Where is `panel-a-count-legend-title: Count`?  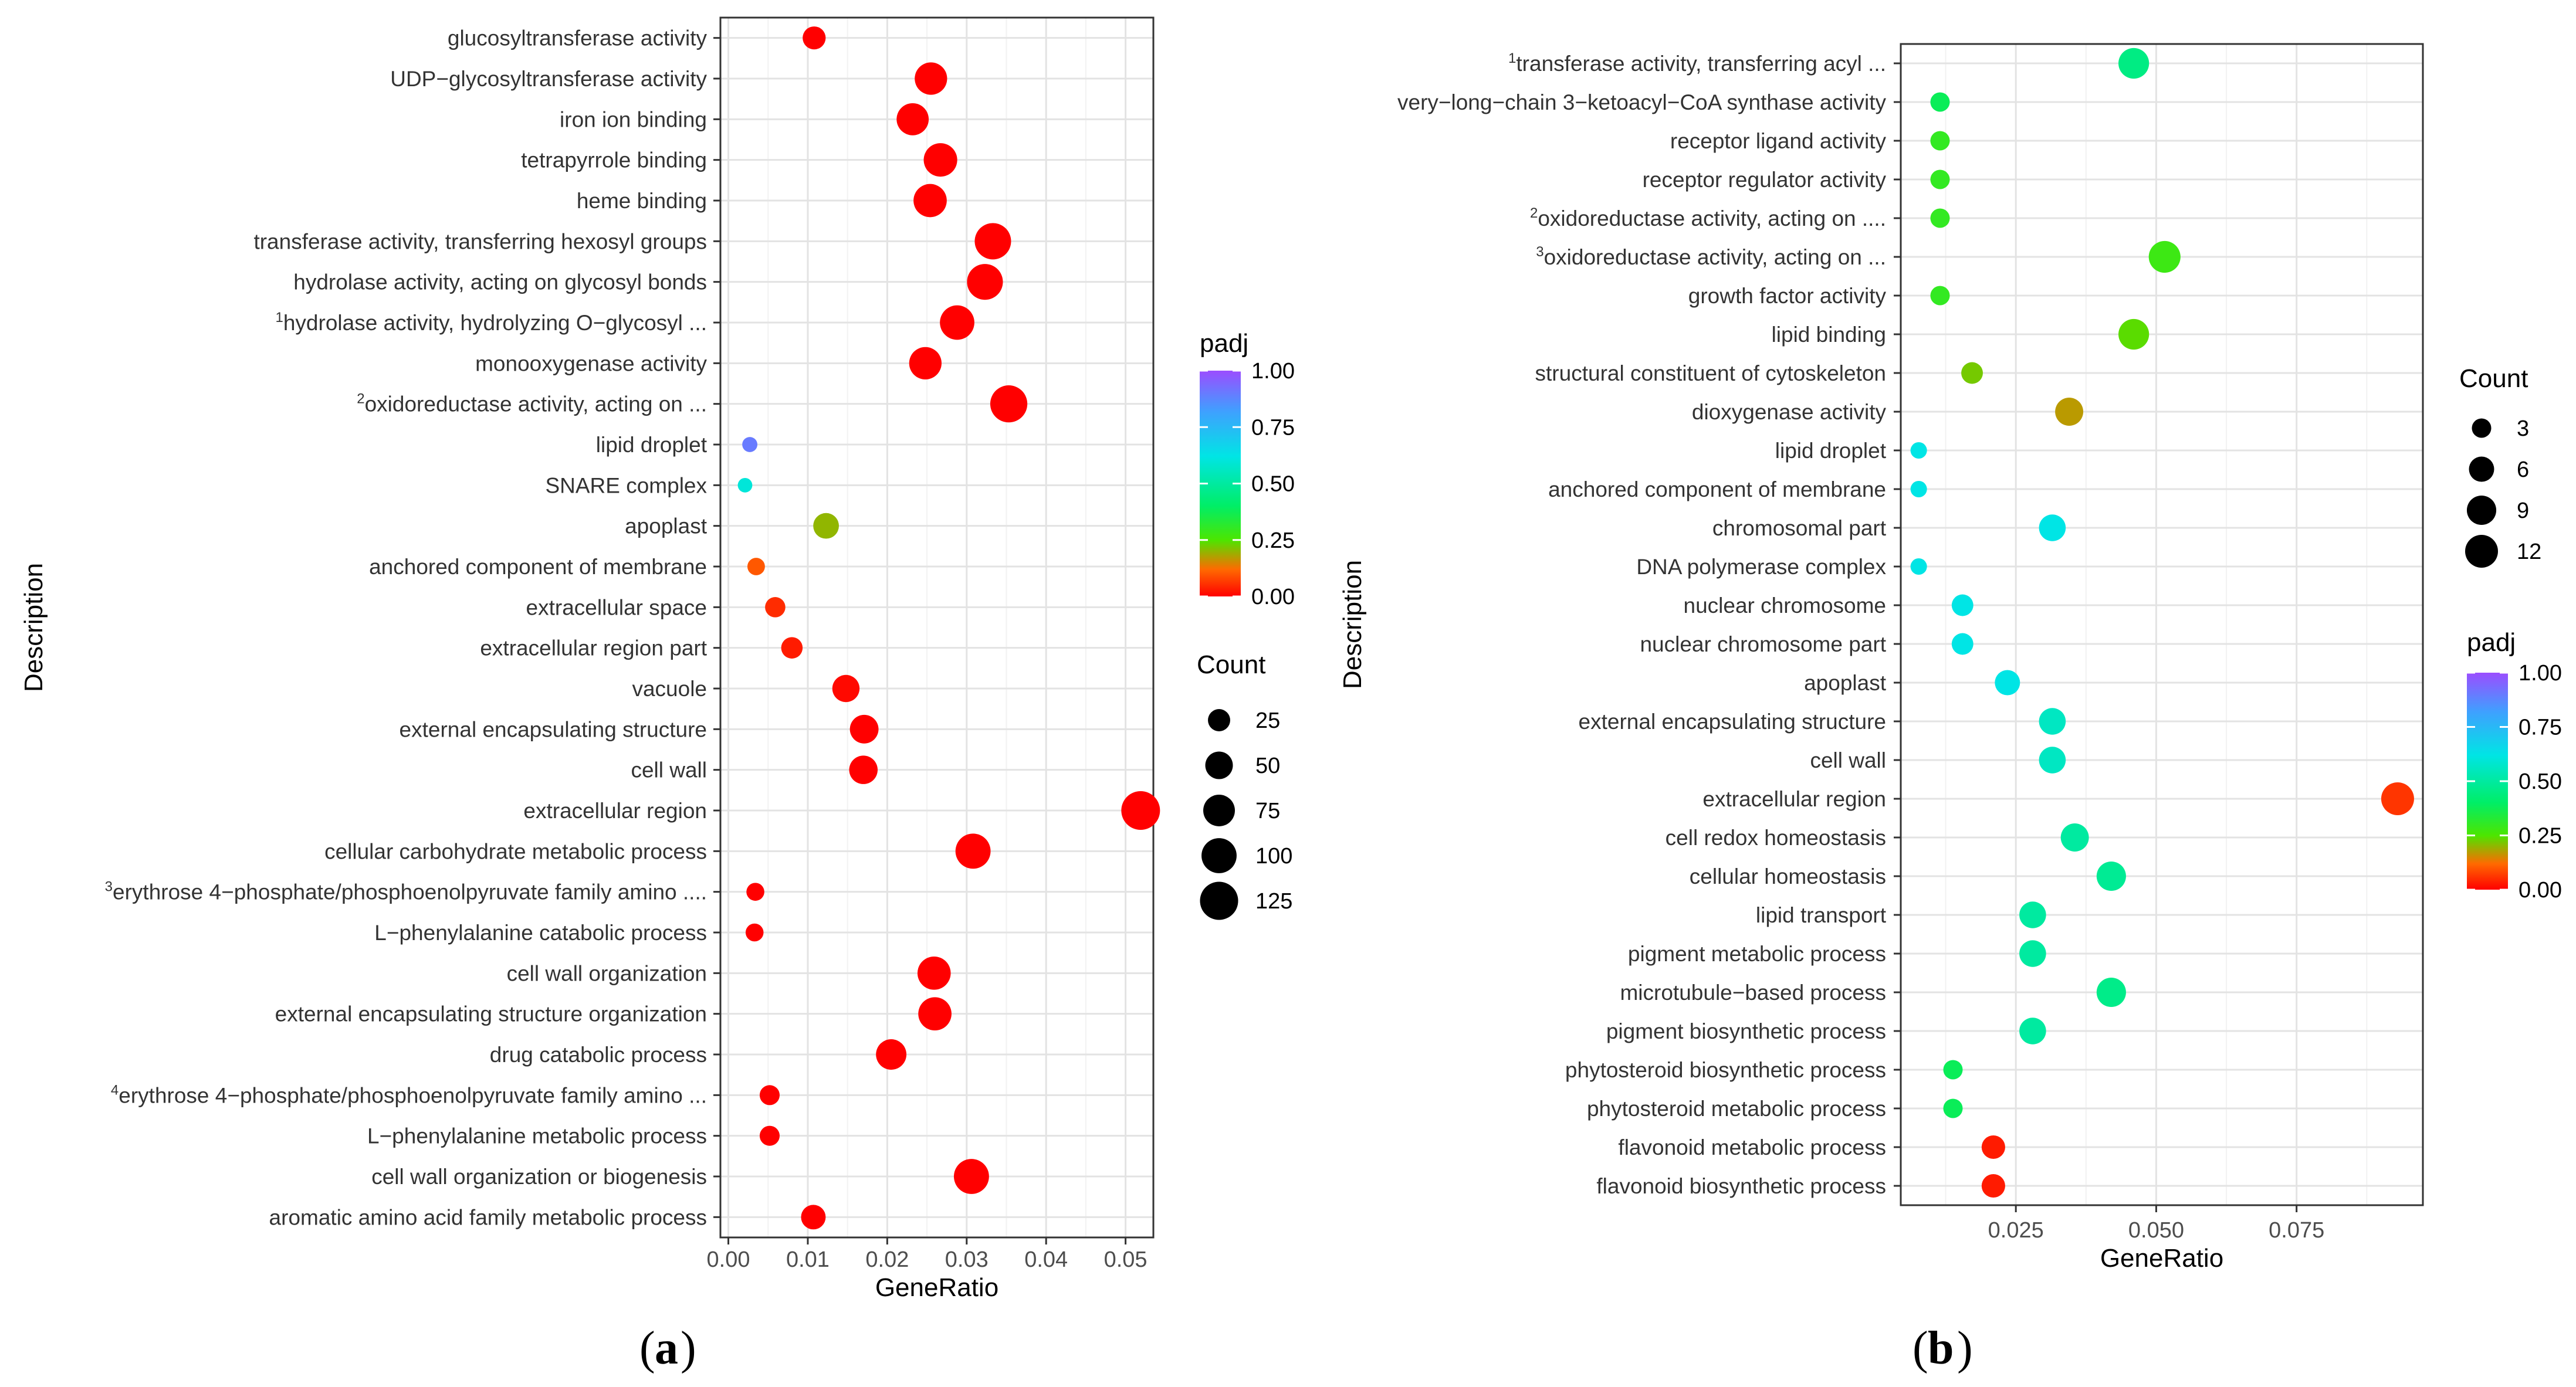
panel-a-count-legend-title: Count is located at coordinates (1231, 664).